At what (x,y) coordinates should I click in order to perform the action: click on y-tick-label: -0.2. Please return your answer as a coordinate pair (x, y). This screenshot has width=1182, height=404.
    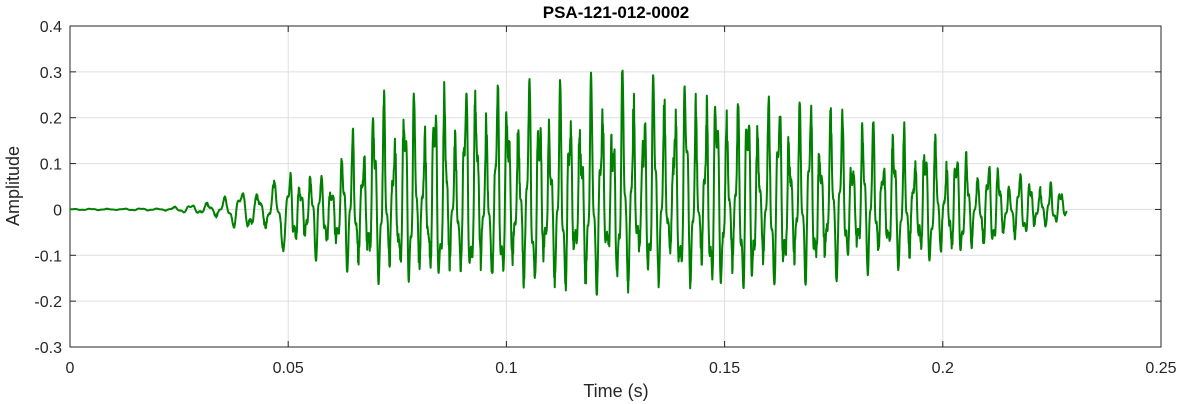
    Looking at the image, I should click on (48, 302).